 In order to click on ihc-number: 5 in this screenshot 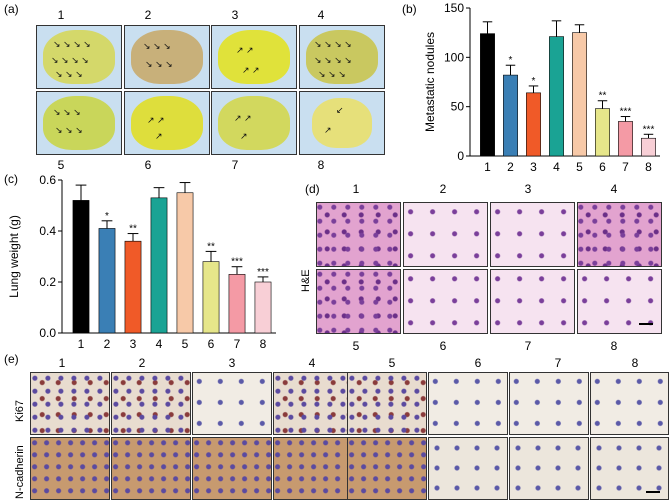, I will do `click(392, 363)`.